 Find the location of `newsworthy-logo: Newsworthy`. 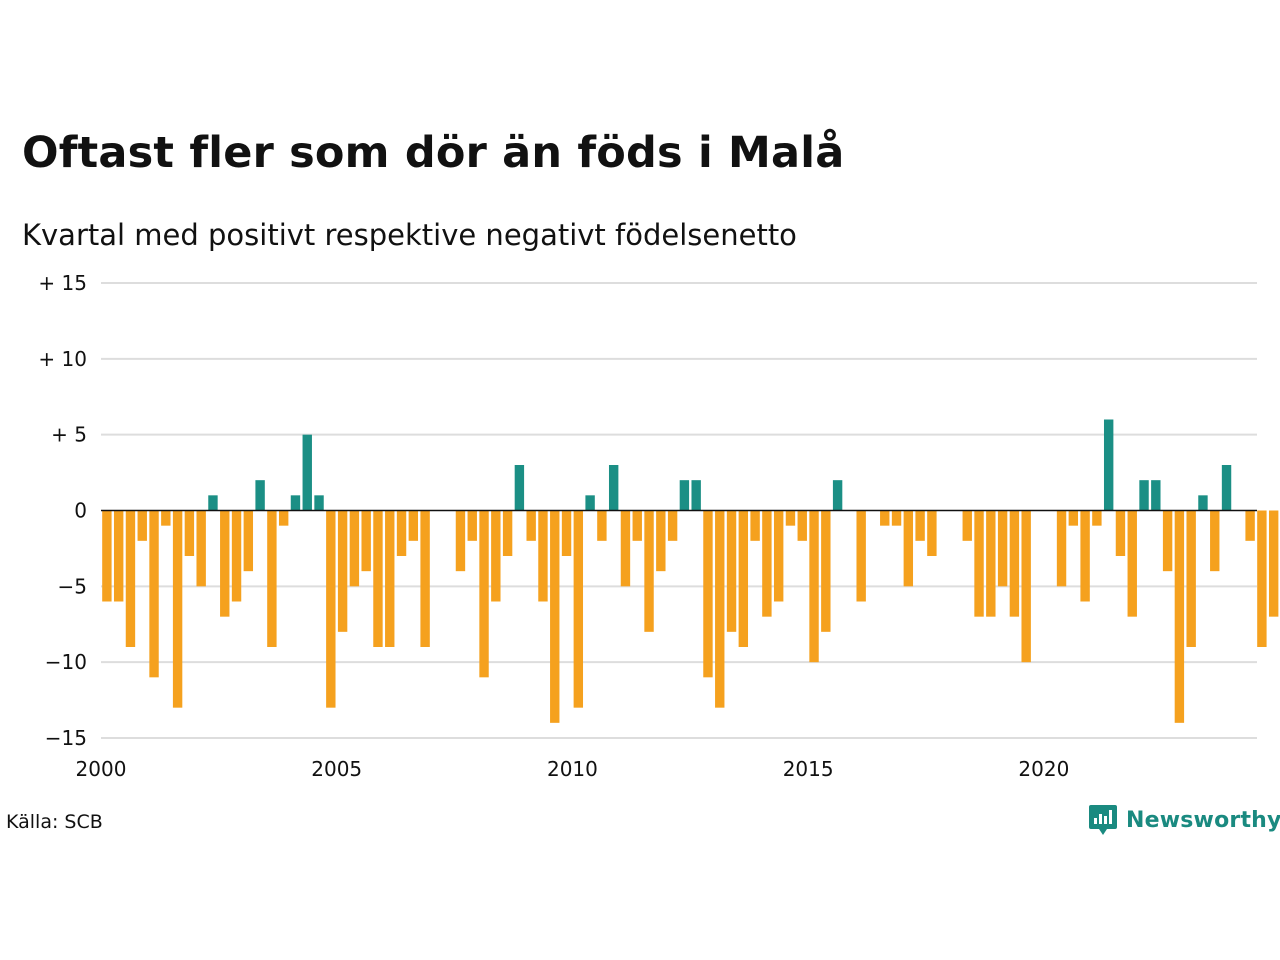

newsworthy-logo: Newsworthy is located at coordinates (1184, 820).